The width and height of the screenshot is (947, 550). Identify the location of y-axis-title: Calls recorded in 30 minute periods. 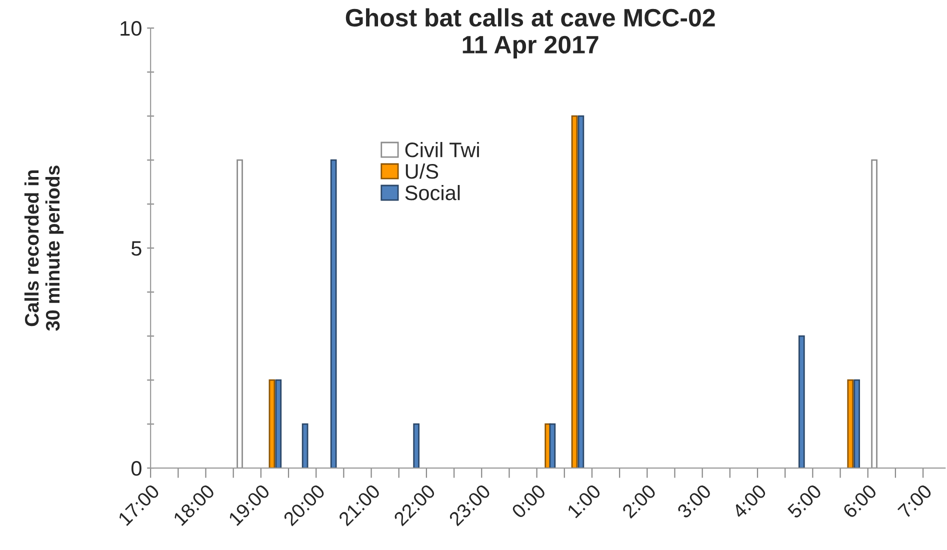
(44, 248).